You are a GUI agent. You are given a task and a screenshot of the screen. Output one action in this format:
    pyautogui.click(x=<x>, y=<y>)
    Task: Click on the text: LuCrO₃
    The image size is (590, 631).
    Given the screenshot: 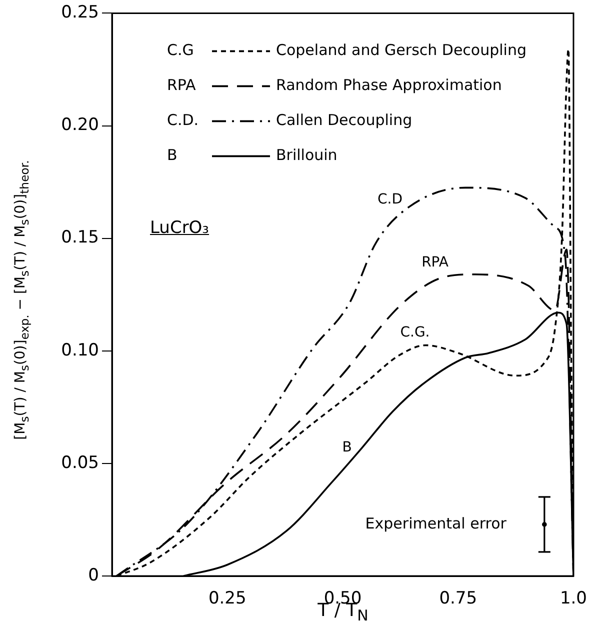 What is the action you would take?
    pyautogui.click(x=180, y=228)
    